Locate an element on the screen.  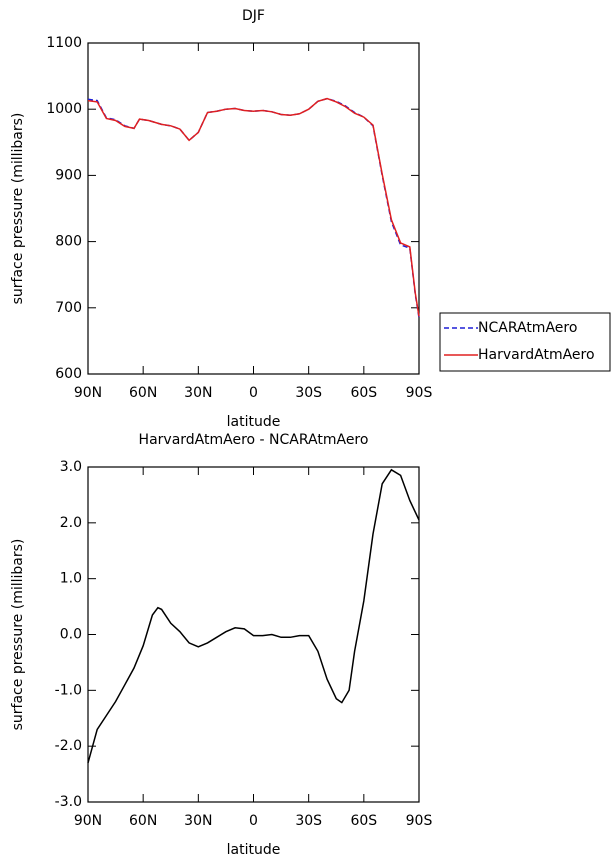
y-tick-label: -3.0 is located at coordinates (68, 802).